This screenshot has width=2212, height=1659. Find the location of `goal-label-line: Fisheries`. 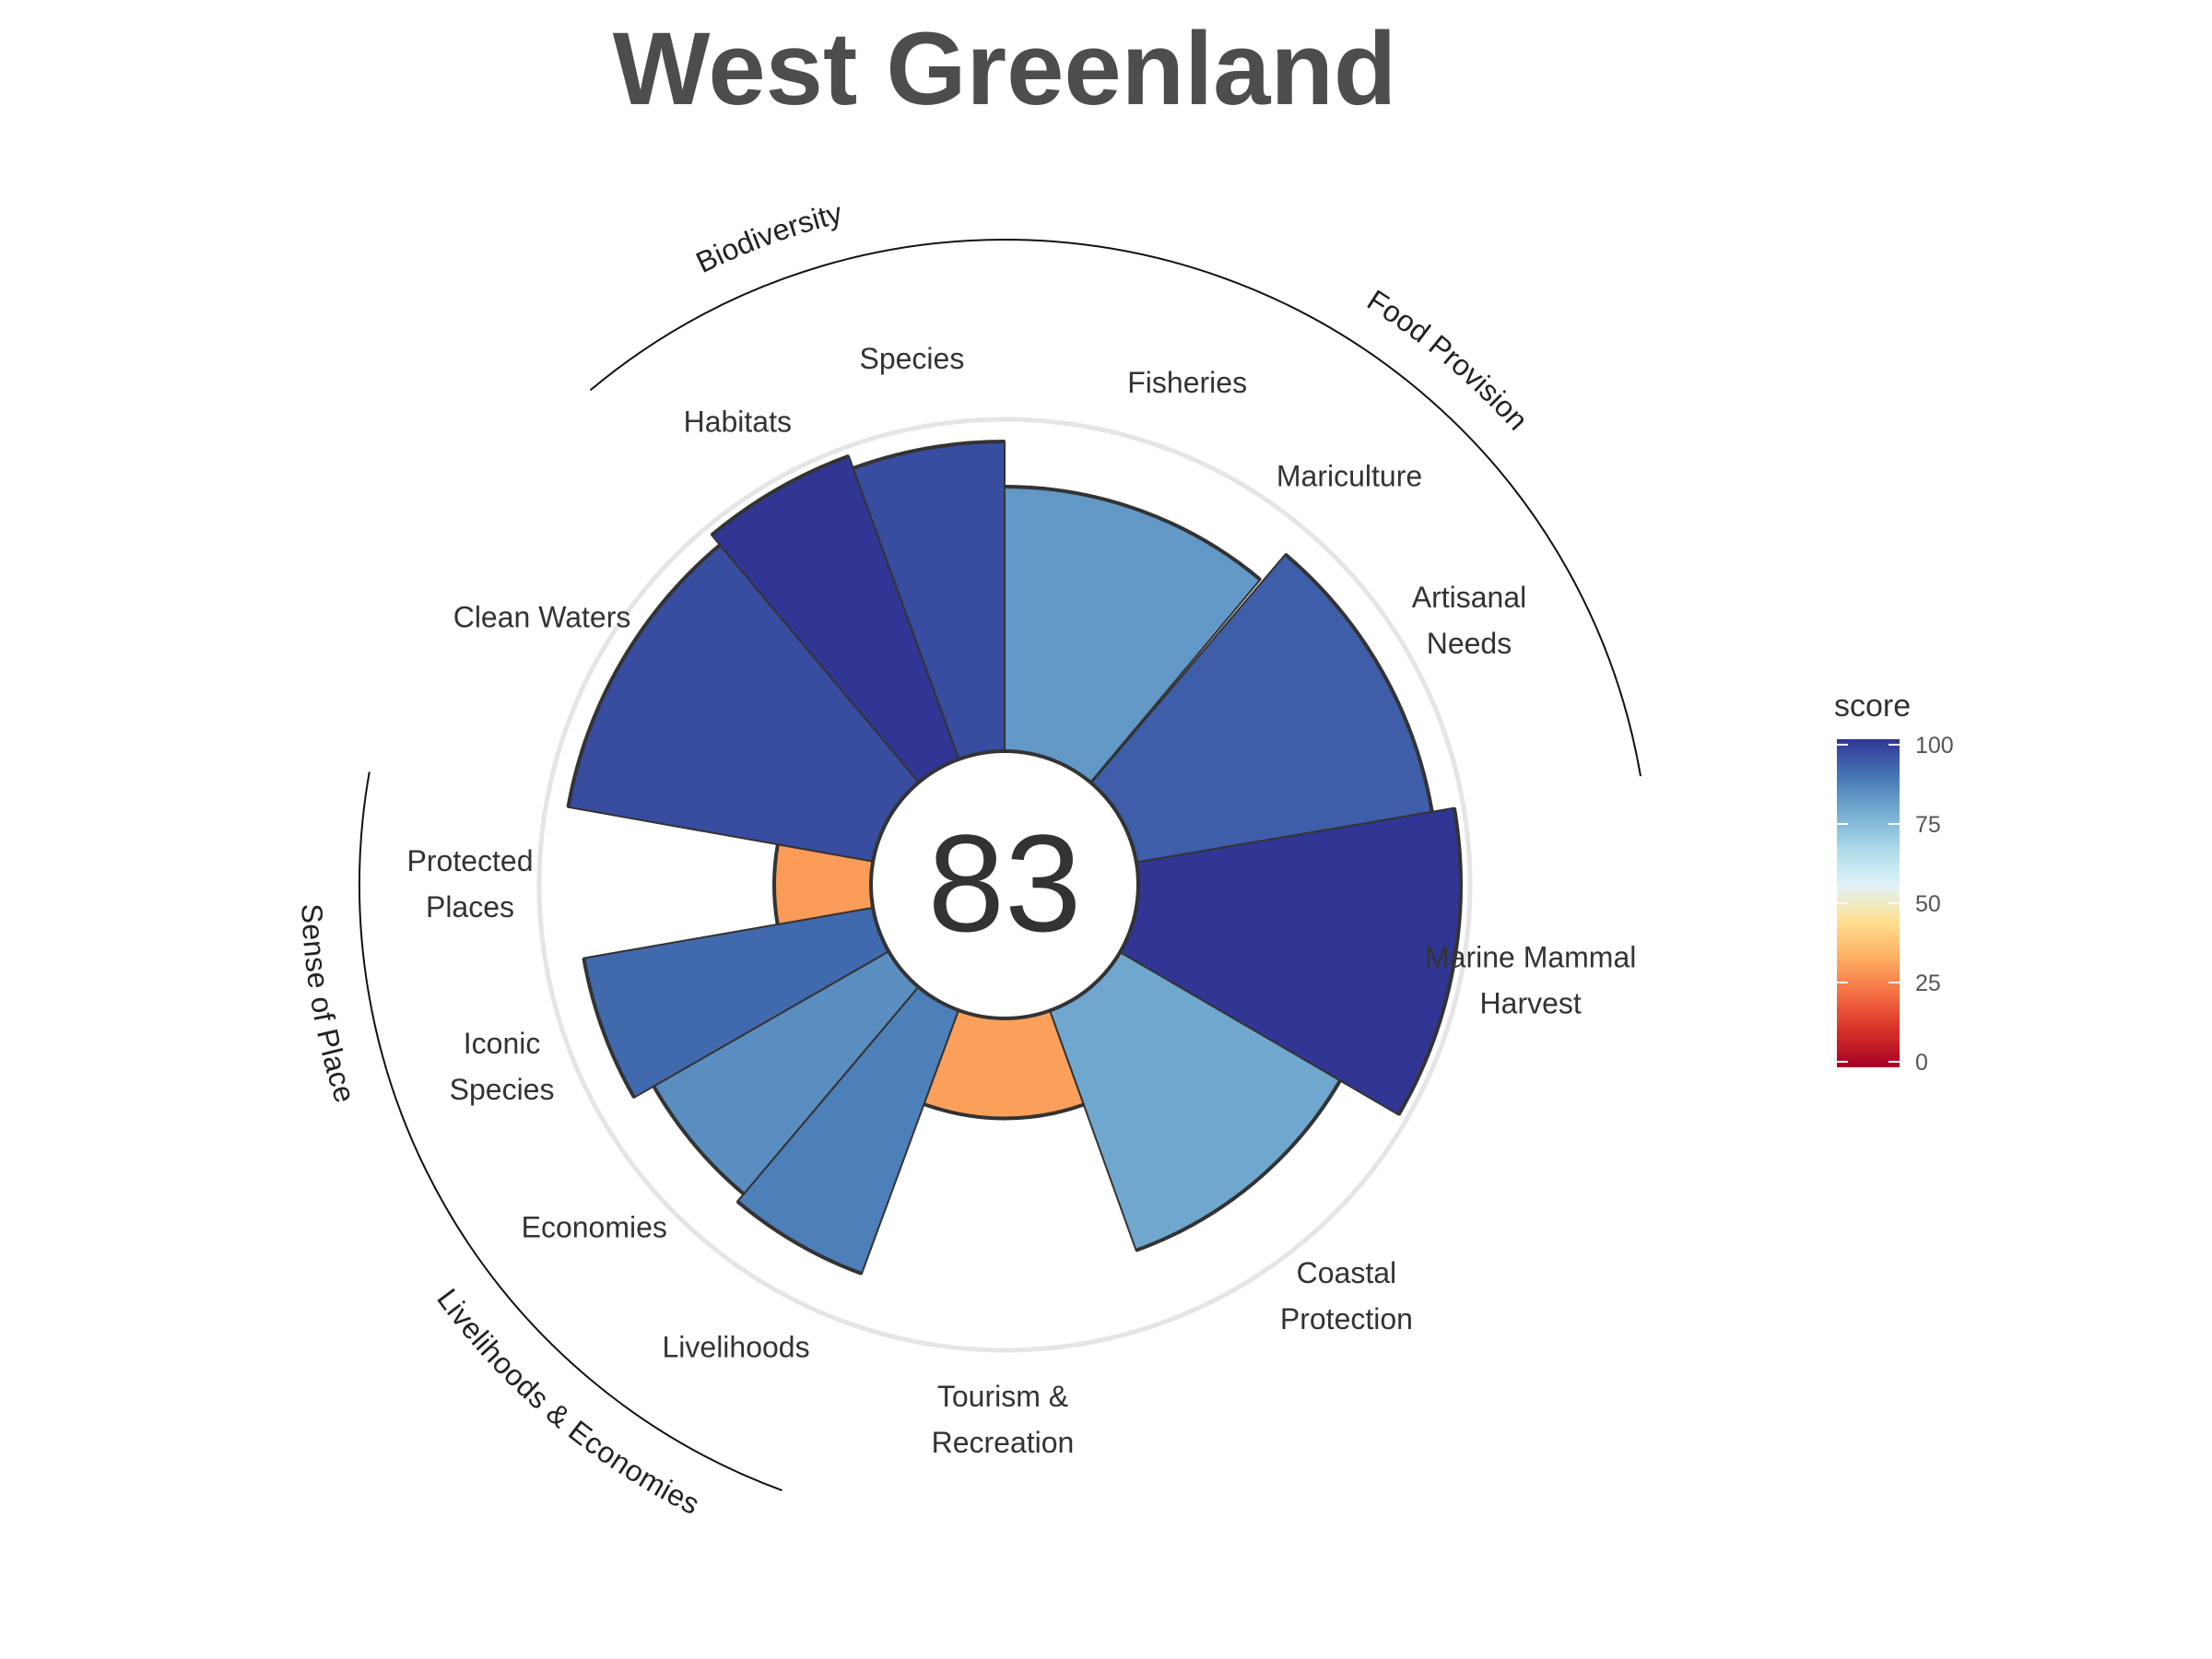

goal-label-line: Fisheries is located at coordinates (1187, 382).